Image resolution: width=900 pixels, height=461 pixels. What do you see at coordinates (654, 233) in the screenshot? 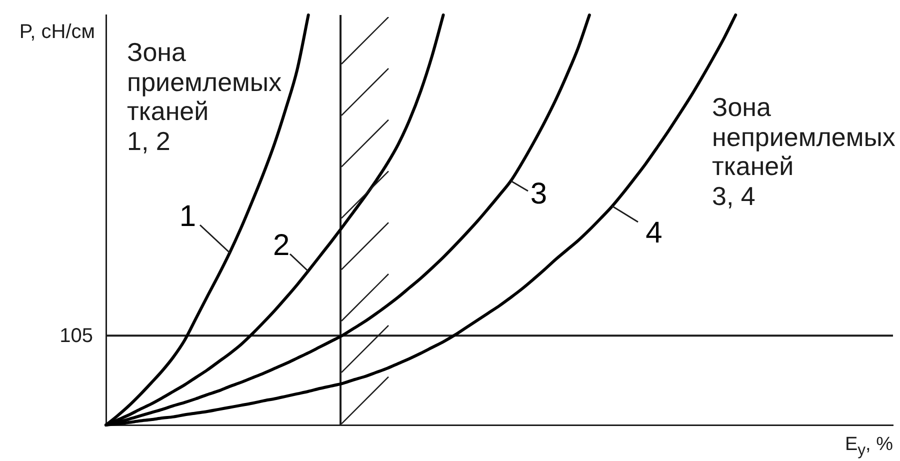
I see `series-label: 4` at bounding box center [654, 233].